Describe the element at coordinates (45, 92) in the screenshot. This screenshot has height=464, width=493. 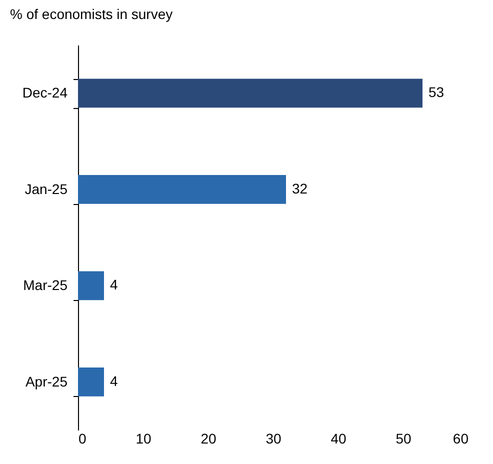
I see `y-tick-label: Dec-24` at that location.